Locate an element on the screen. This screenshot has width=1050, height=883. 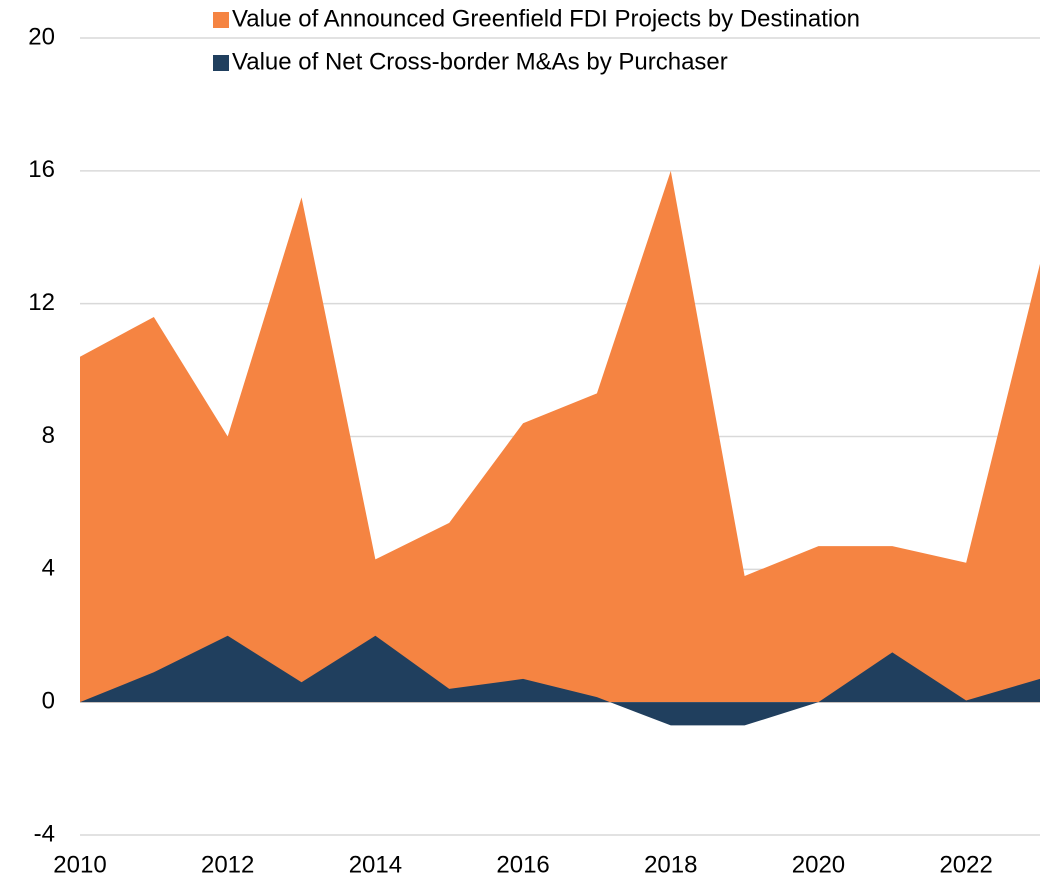
y-tick-label: 4 is located at coordinates (48, 568).